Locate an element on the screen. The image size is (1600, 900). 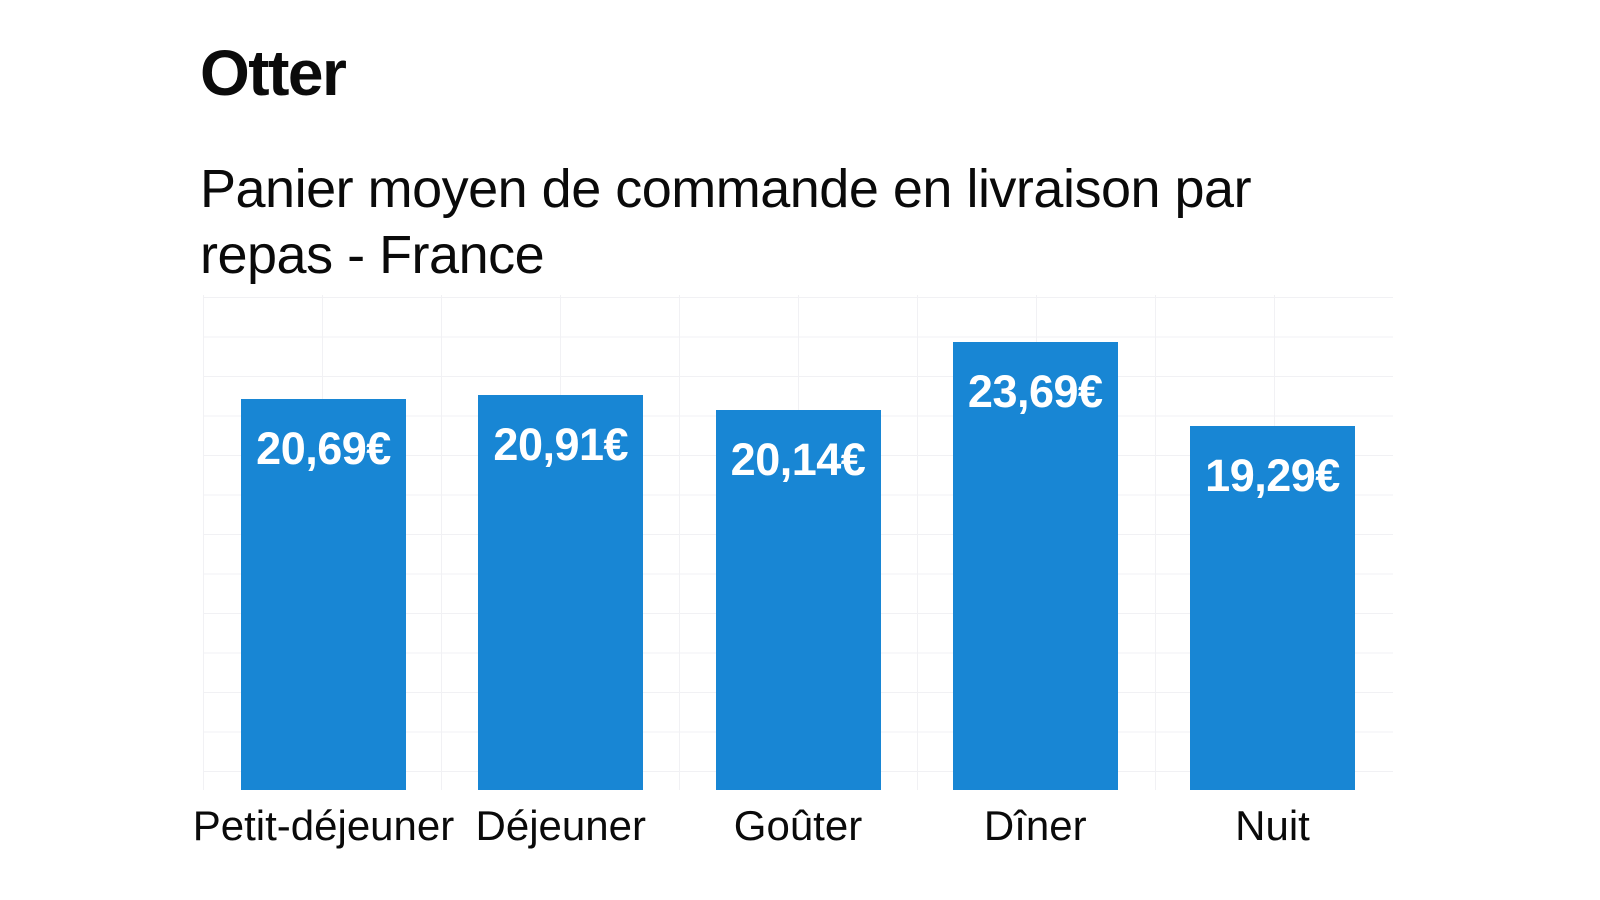
bar-value-label: 23,69€ is located at coordinates (1035, 392).